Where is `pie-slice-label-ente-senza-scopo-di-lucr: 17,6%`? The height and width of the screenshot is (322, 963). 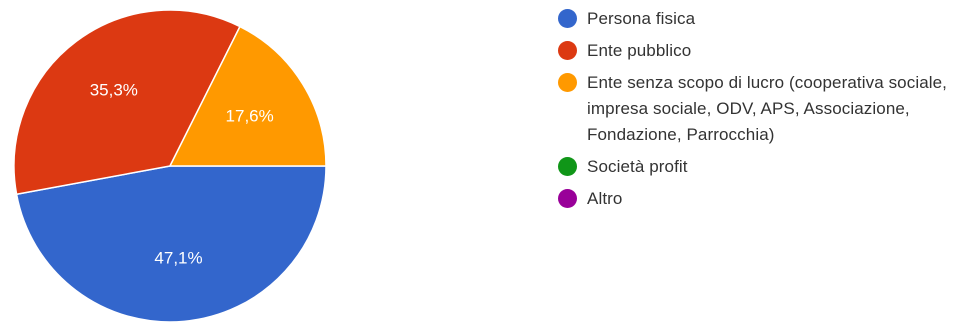 pie-slice-label-ente-senza-scopo-di-lucr: 17,6% is located at coordinates (250, 115).